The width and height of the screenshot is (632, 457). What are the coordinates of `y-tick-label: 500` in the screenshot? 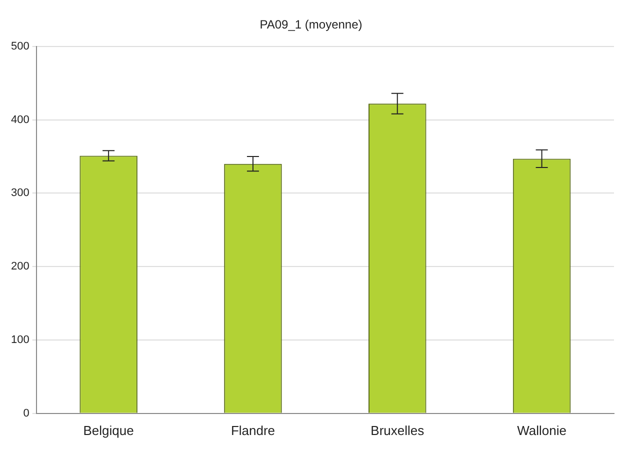 It's located at (20, 46).